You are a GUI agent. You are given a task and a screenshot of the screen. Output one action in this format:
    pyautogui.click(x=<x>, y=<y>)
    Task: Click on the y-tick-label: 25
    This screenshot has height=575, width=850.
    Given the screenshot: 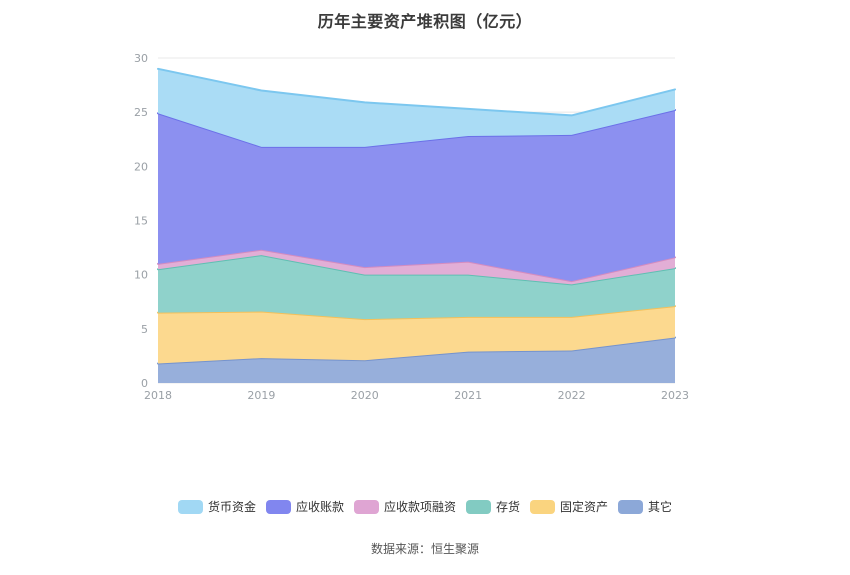 What is the action you would take?
    pyautogui.click(x=141, y=112)
    